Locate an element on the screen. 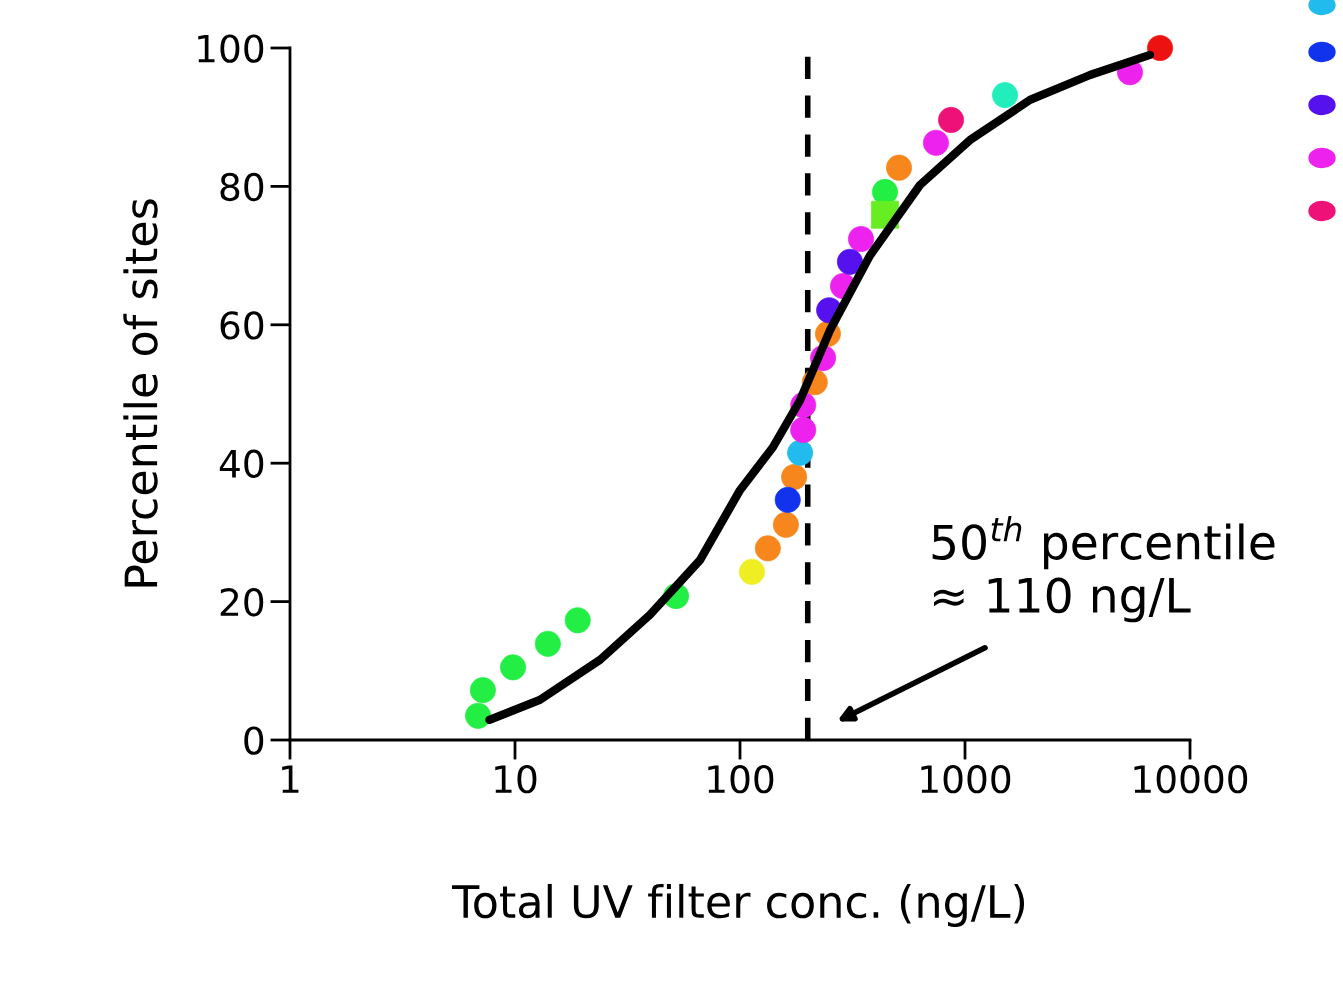  x-tick-label: 10000 is located at coordinates (1191, 779).